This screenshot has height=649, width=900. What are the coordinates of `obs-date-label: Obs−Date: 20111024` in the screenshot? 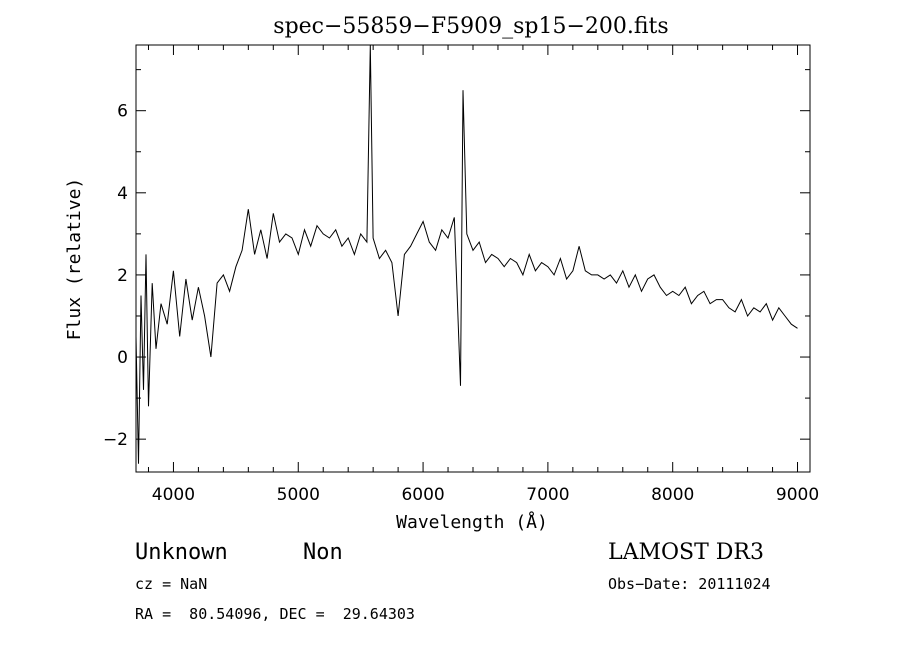 It's located at (689, 584).